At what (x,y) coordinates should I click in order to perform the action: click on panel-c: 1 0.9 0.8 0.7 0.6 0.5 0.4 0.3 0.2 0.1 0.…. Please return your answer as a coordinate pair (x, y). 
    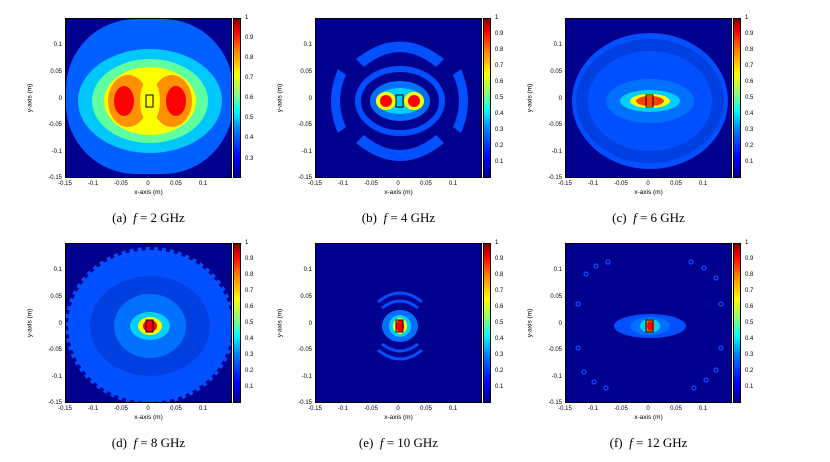
    Looking at the image, I should click on (627, 112).